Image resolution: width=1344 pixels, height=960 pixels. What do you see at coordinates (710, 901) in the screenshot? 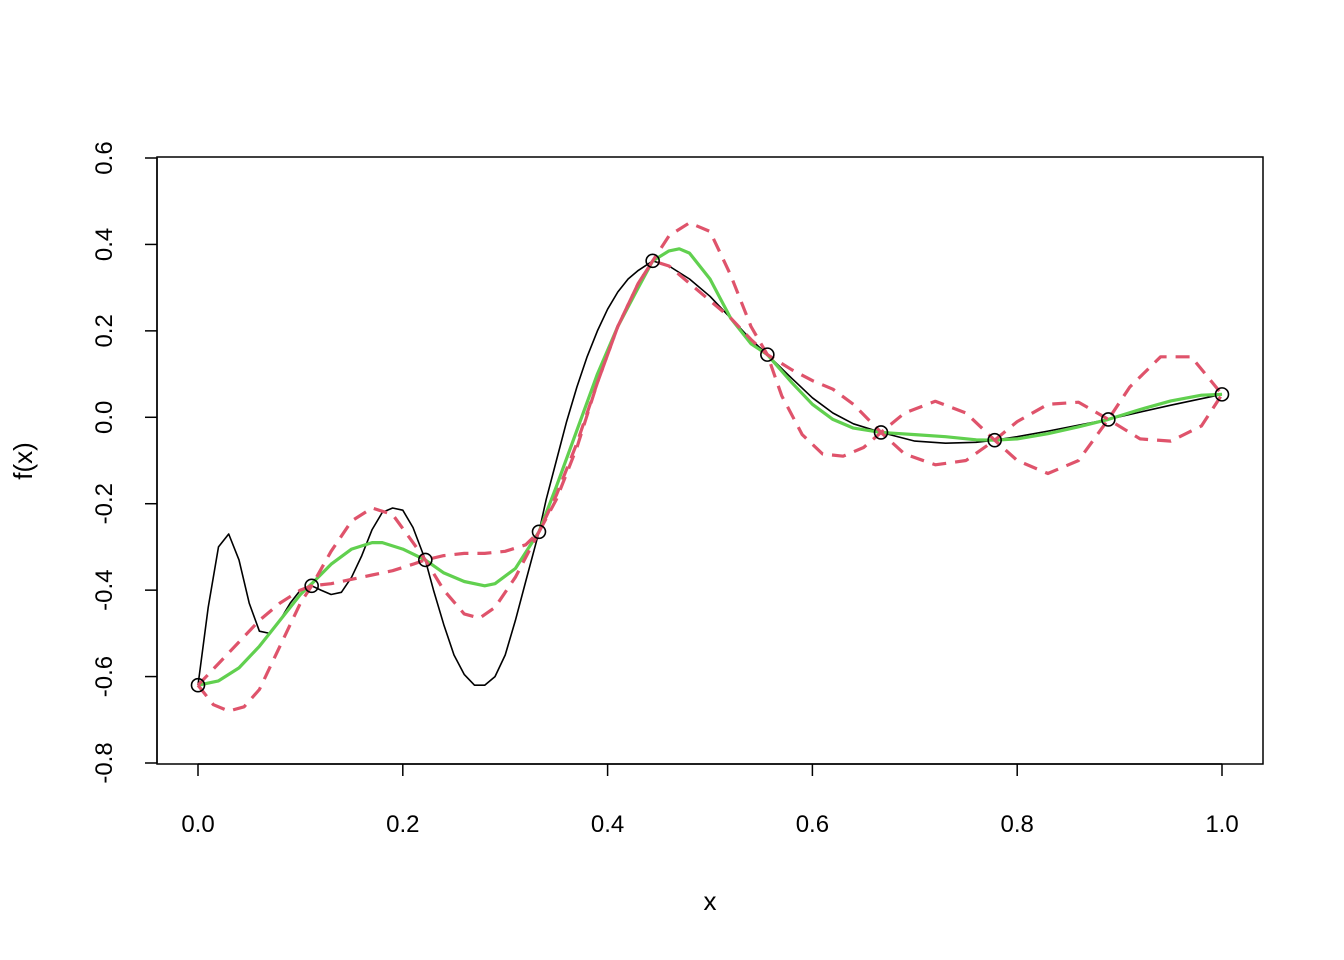
I see `x-axis-label: x` at bounding box center [710, 901].